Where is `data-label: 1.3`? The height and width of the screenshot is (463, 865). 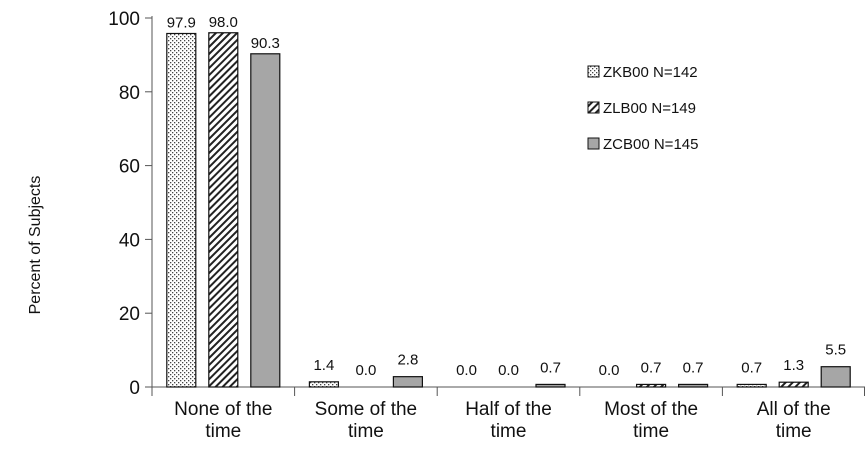
data-label: 1.3 is located at coordinates (793, 365).